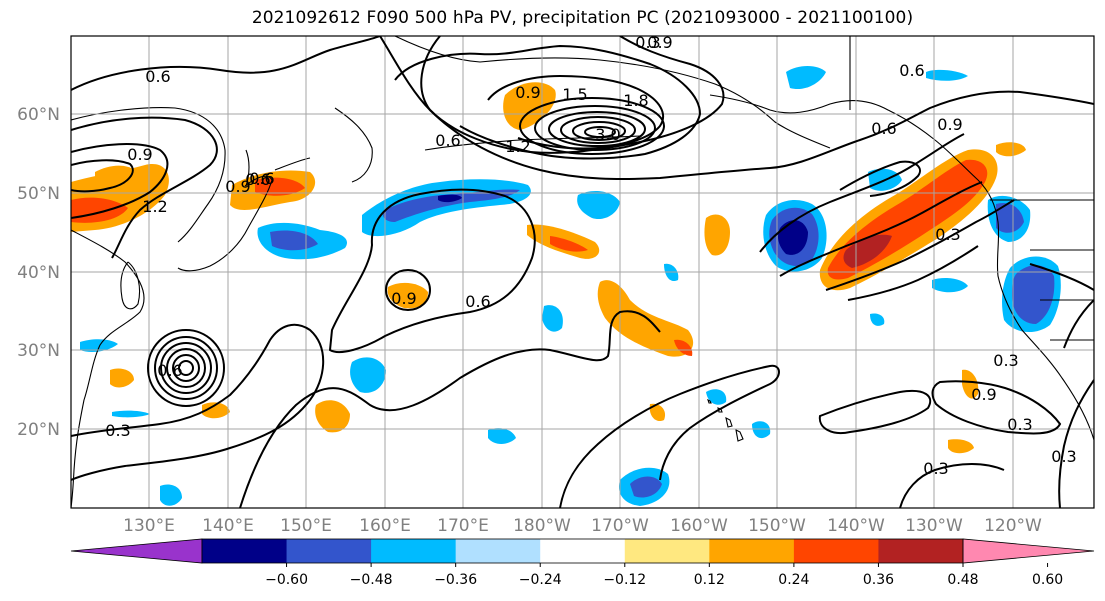 Image resolution: width=1105 pixels, height=601 pixels. I want to click on colorbar-tick-label: −0.60, so click(286, 580).